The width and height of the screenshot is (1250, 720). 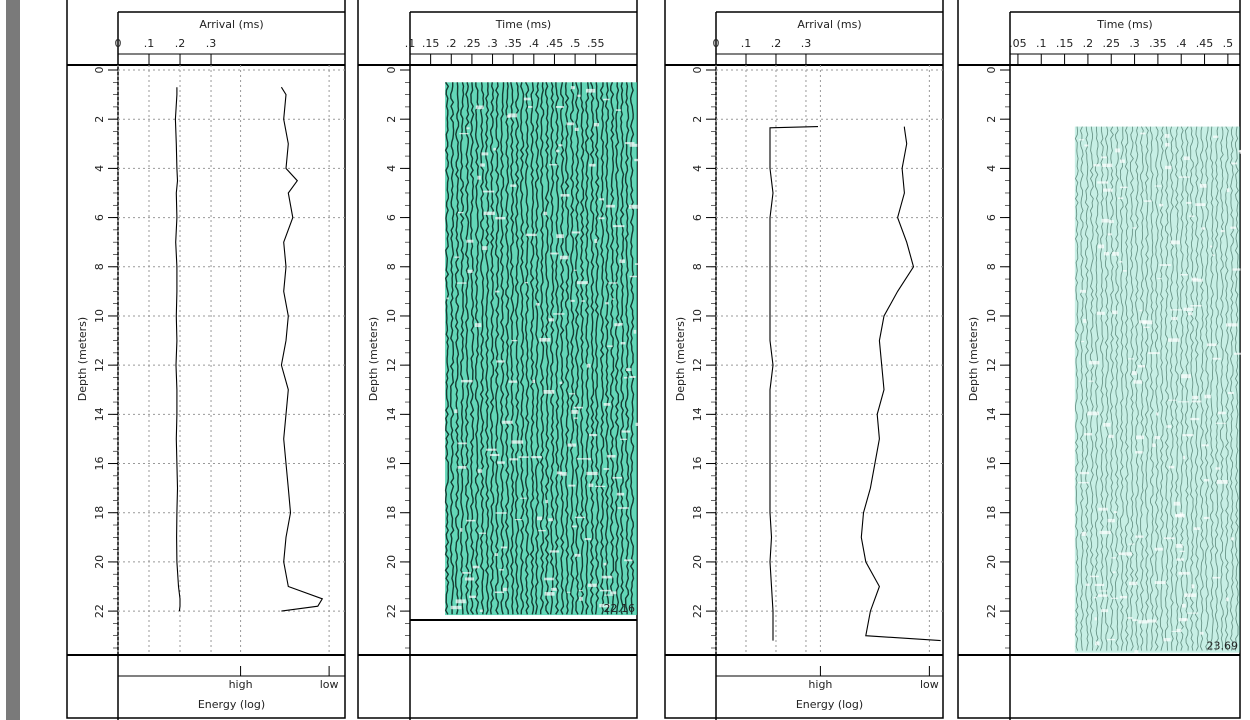 I want to click on y-tick-label: 20, so click(x=991, y=562).